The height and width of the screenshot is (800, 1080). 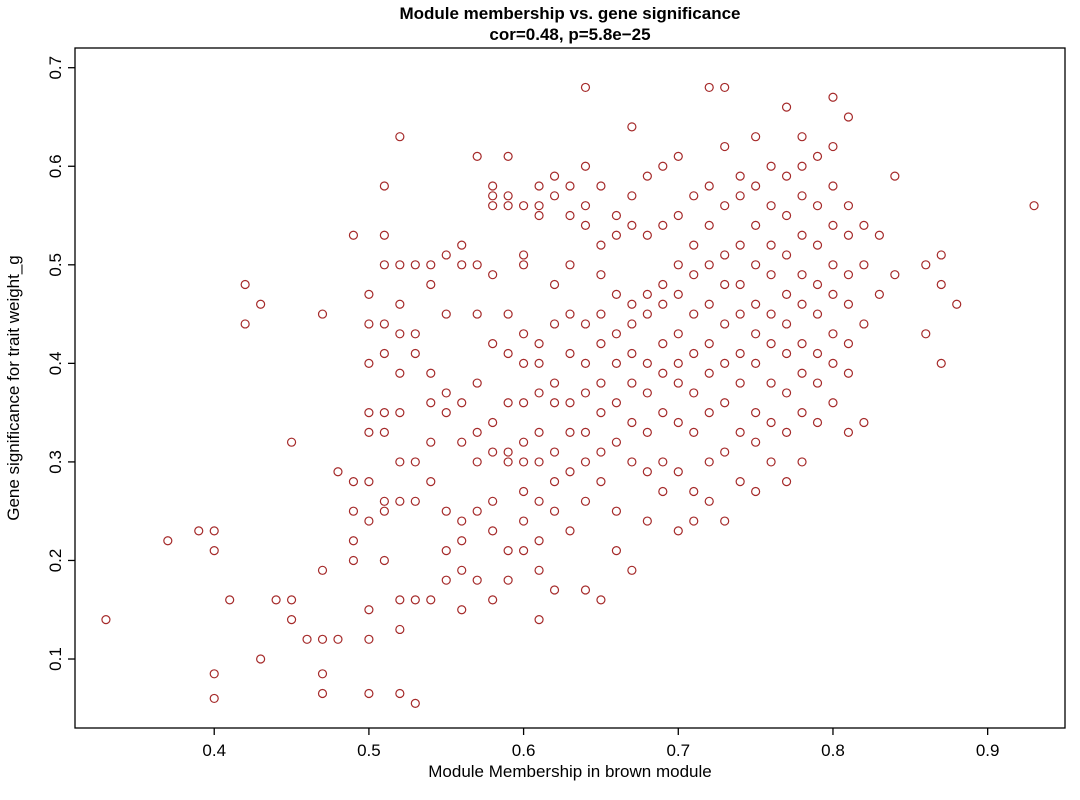 I want to click on chart-subtitle: cor=0.48, p=5.8e−25, so click(x=570, y=34).